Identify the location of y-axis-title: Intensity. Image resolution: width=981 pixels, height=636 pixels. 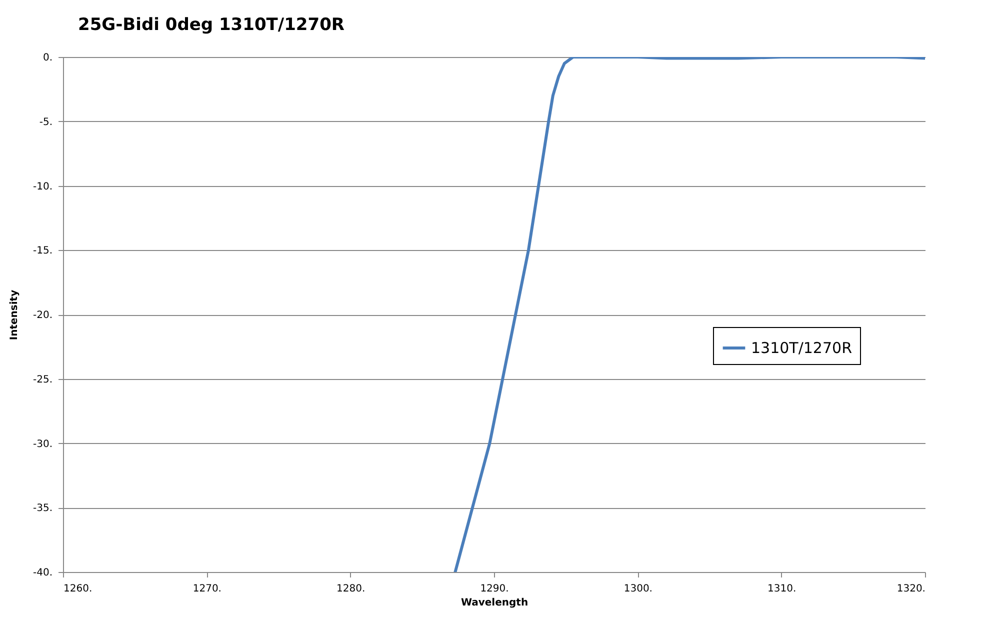
(14, 314).